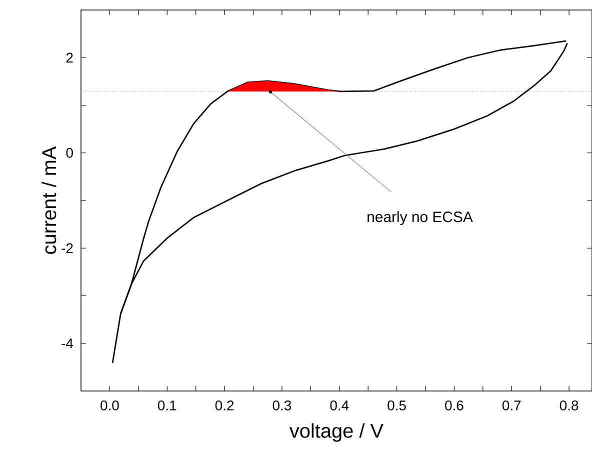 Image resolution: width=592 pixels, height=466 pixels. I want to click on x-tick-label: 0.8, so click(569, 405).